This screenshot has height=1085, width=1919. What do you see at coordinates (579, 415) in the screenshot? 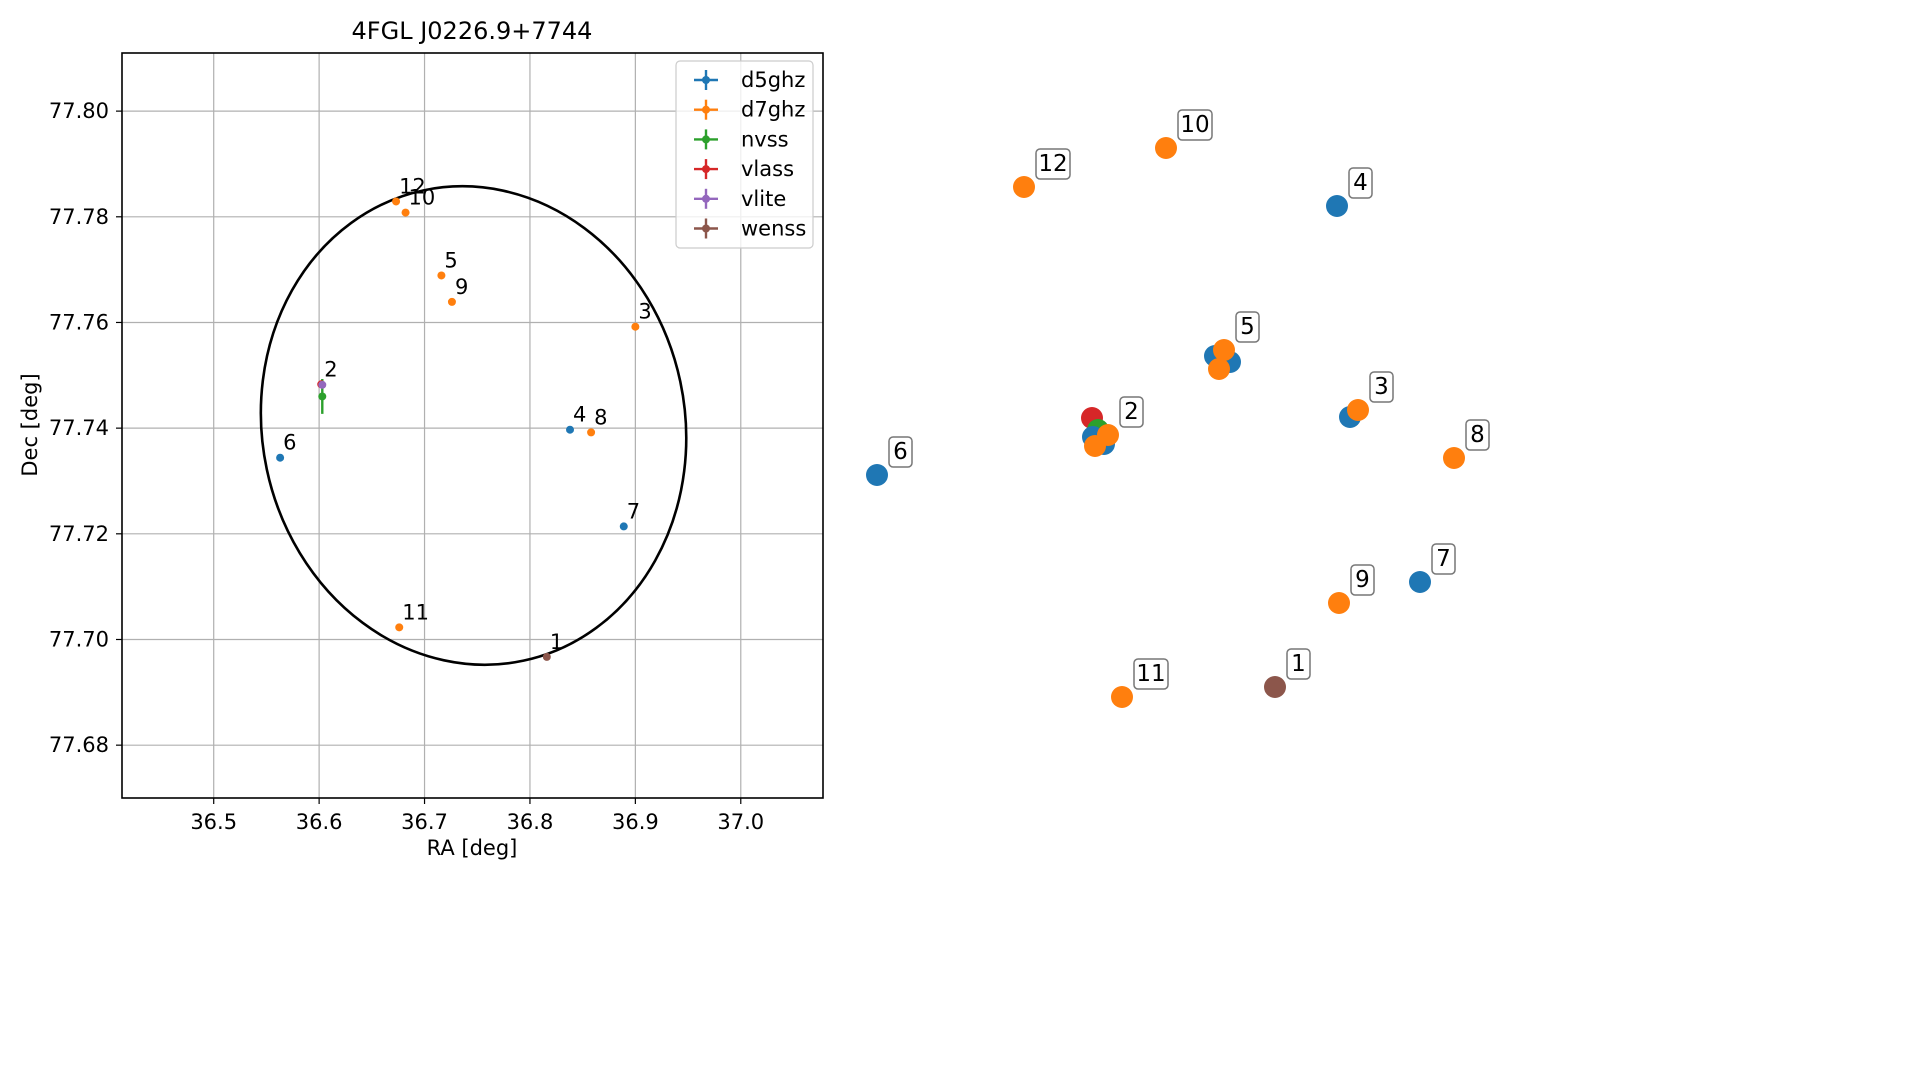
I see `point-label: 4` at bounding box center [579, 415].